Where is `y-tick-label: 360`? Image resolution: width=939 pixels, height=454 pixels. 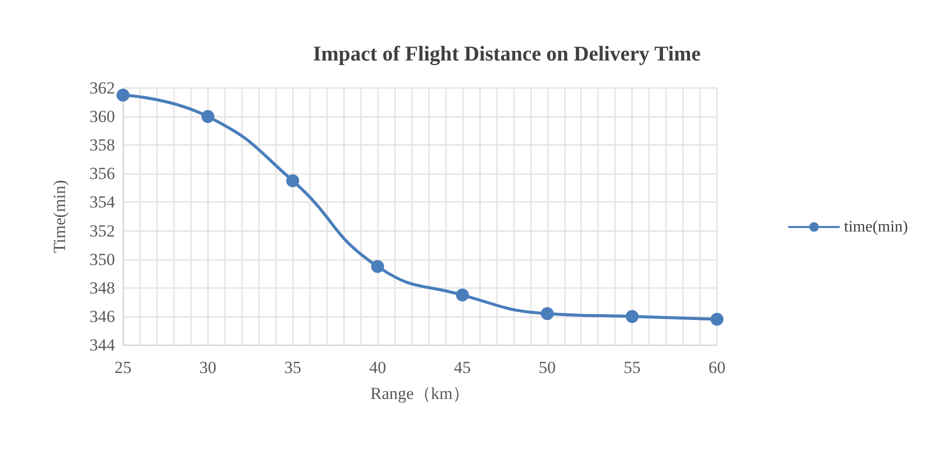 y-tick-label: 360 is located at coordinates (102, 116).